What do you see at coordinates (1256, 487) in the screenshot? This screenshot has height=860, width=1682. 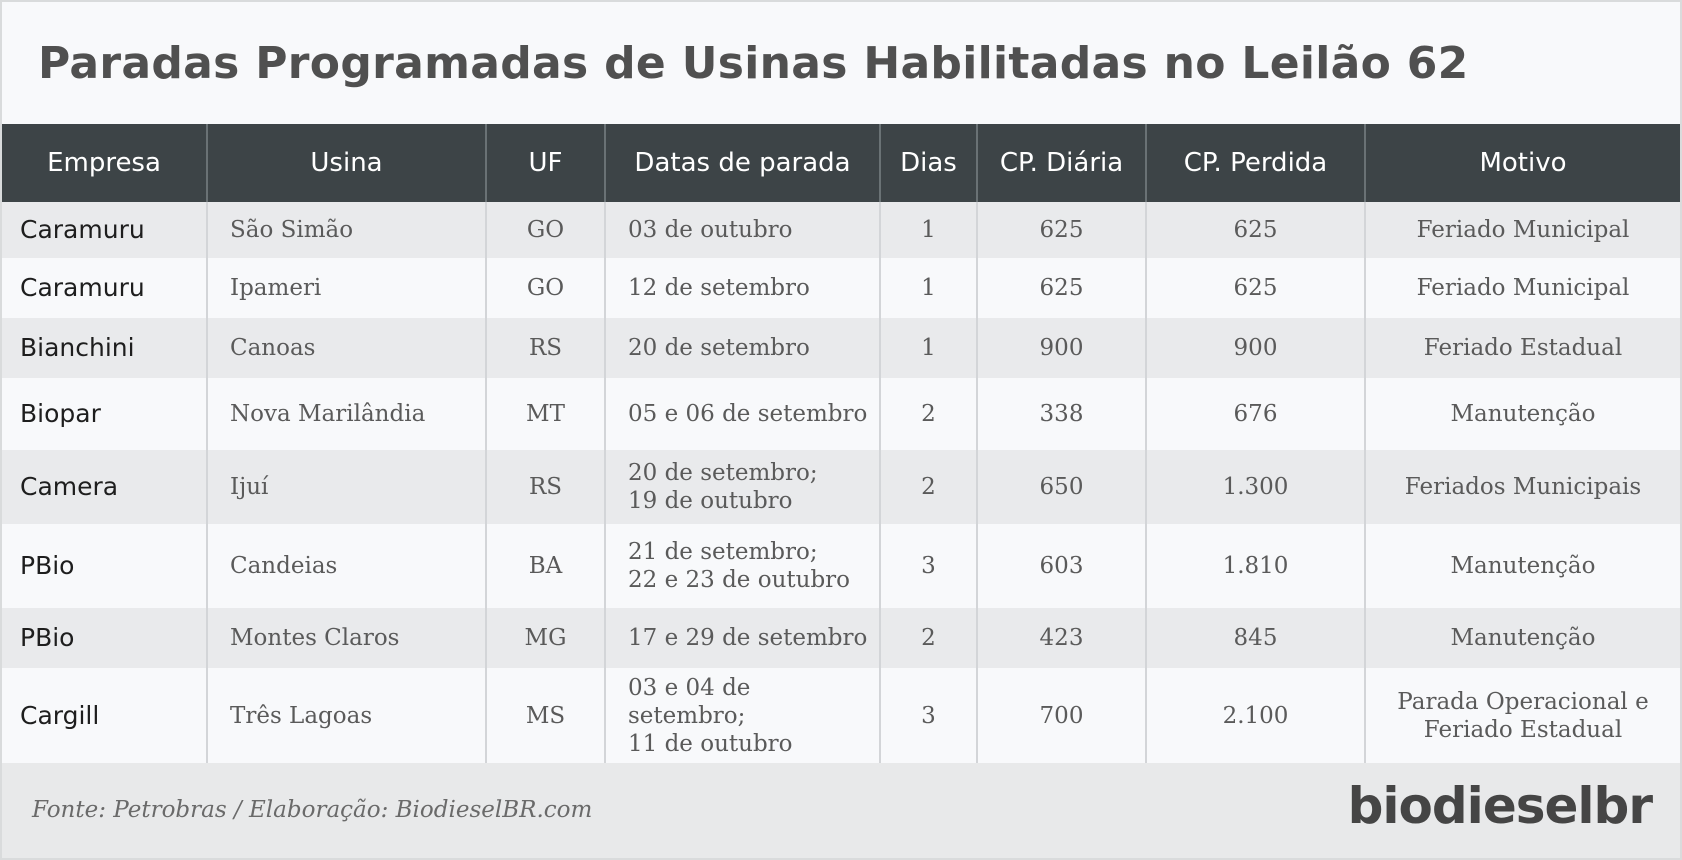 I see `cell-cp-perdida: 1.300` at bounding box center [1256, 487].